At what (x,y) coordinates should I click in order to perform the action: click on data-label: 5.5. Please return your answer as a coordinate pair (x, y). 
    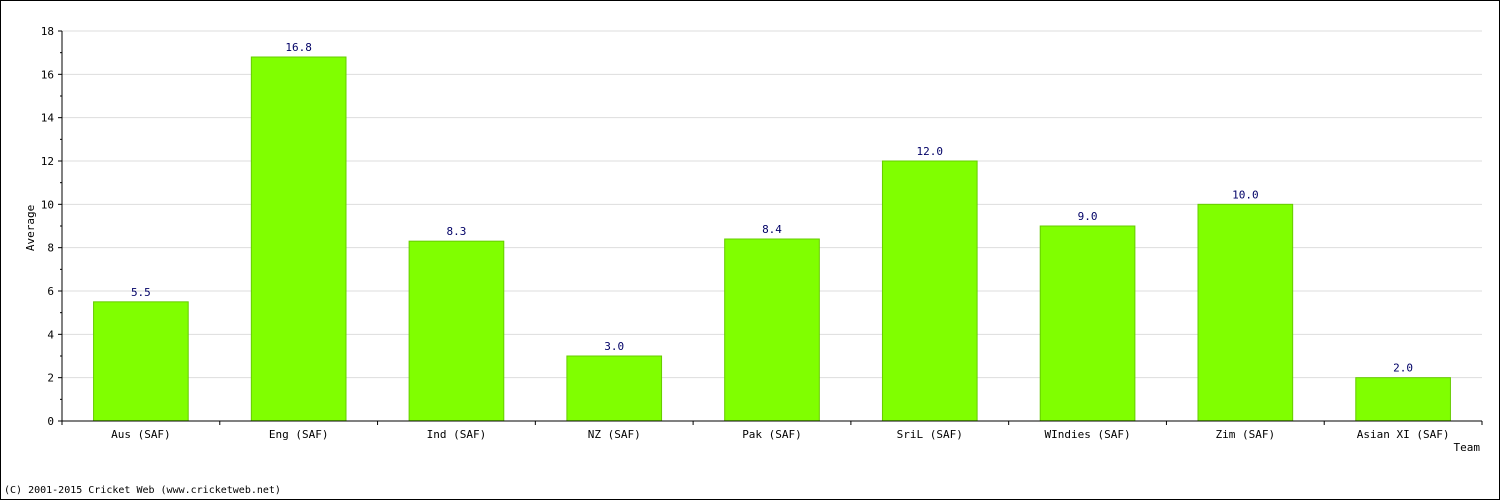
    Looking at the image, I should click on (141, 292).